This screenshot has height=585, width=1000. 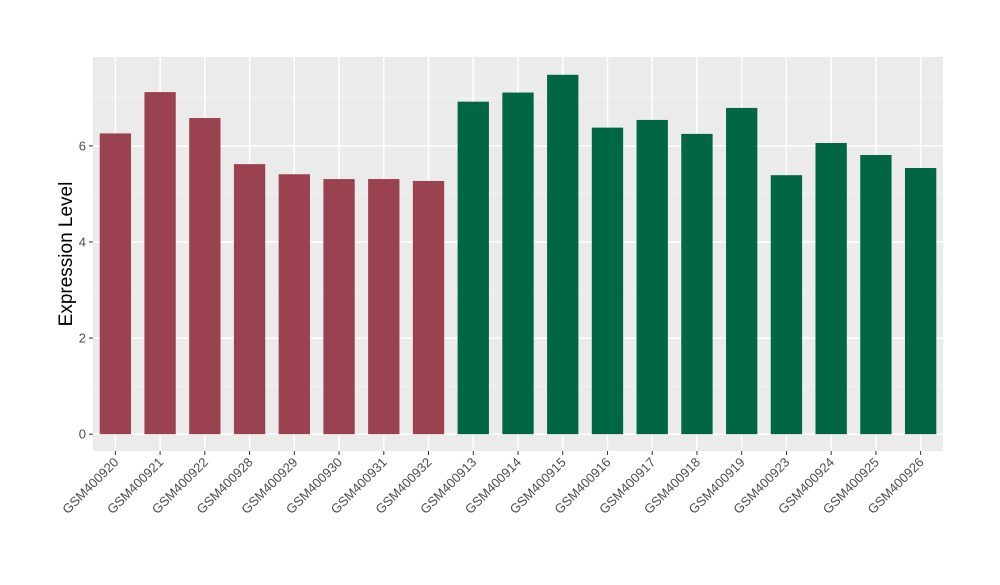 I want to click on bar-GSM400919, so click(x=742, y=271).